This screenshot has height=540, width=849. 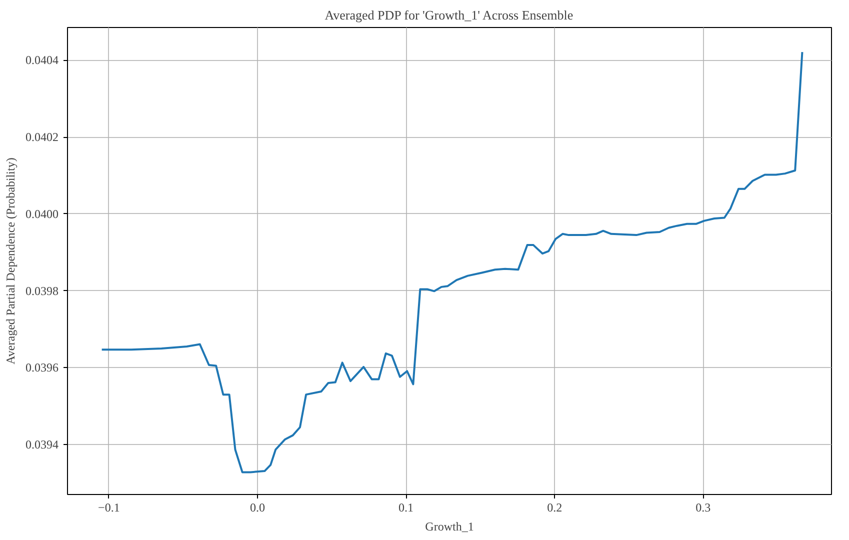 I want to click on y-tick-label: 0.0398, so click(x=42, y=291).